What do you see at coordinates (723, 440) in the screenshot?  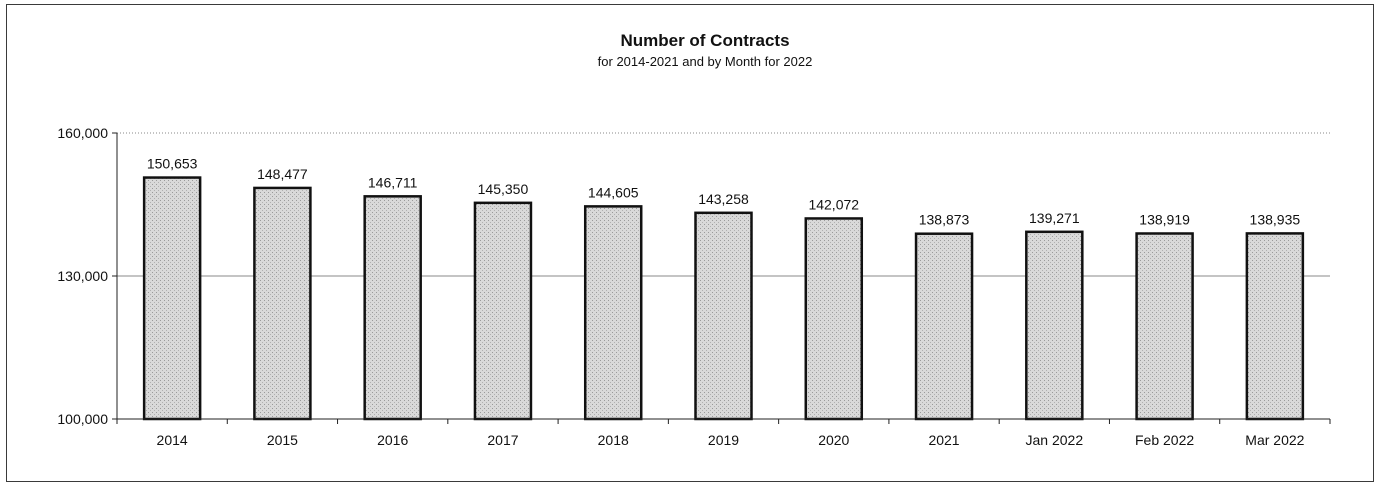 I see `x-tick-label: 2019` at bounding box center [723, 440].